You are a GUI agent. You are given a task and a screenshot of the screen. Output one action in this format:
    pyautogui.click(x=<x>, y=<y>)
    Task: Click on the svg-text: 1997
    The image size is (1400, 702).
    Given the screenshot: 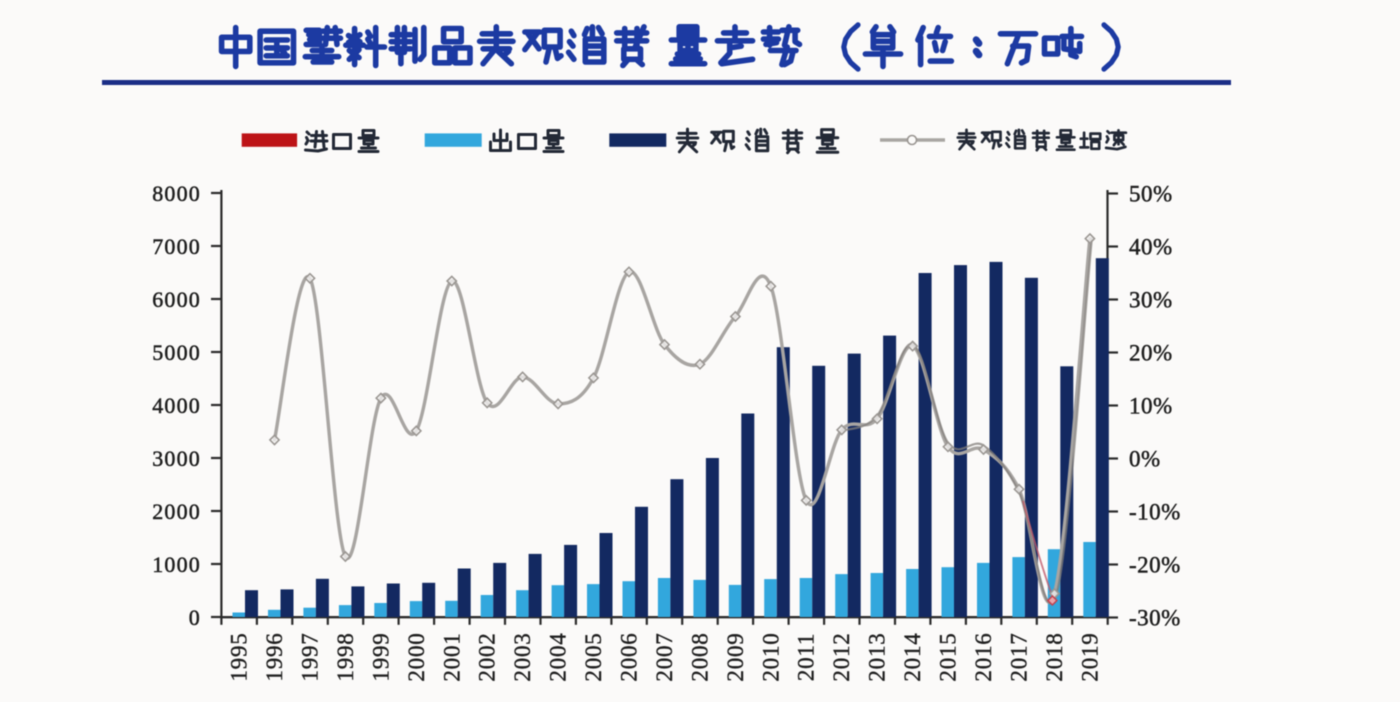 What is the action you would take?
    pyautogui.click(x=309, y=656)
    